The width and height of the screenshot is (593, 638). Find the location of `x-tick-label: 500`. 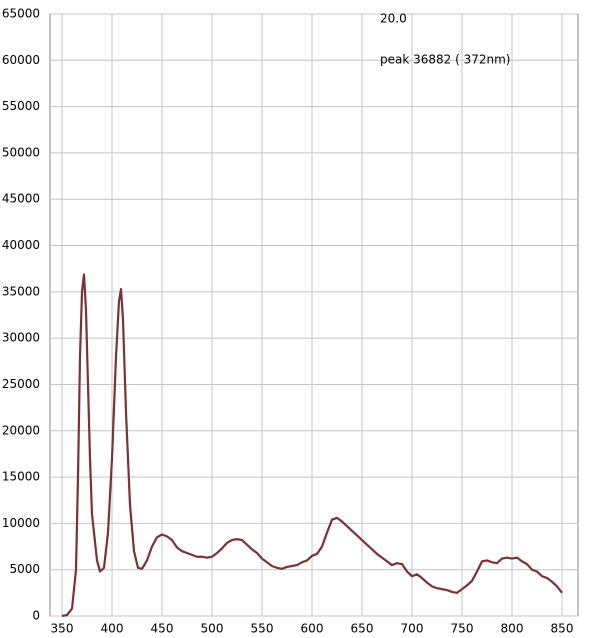

x-tick-label: 500 is located at coordinates (212, 629).